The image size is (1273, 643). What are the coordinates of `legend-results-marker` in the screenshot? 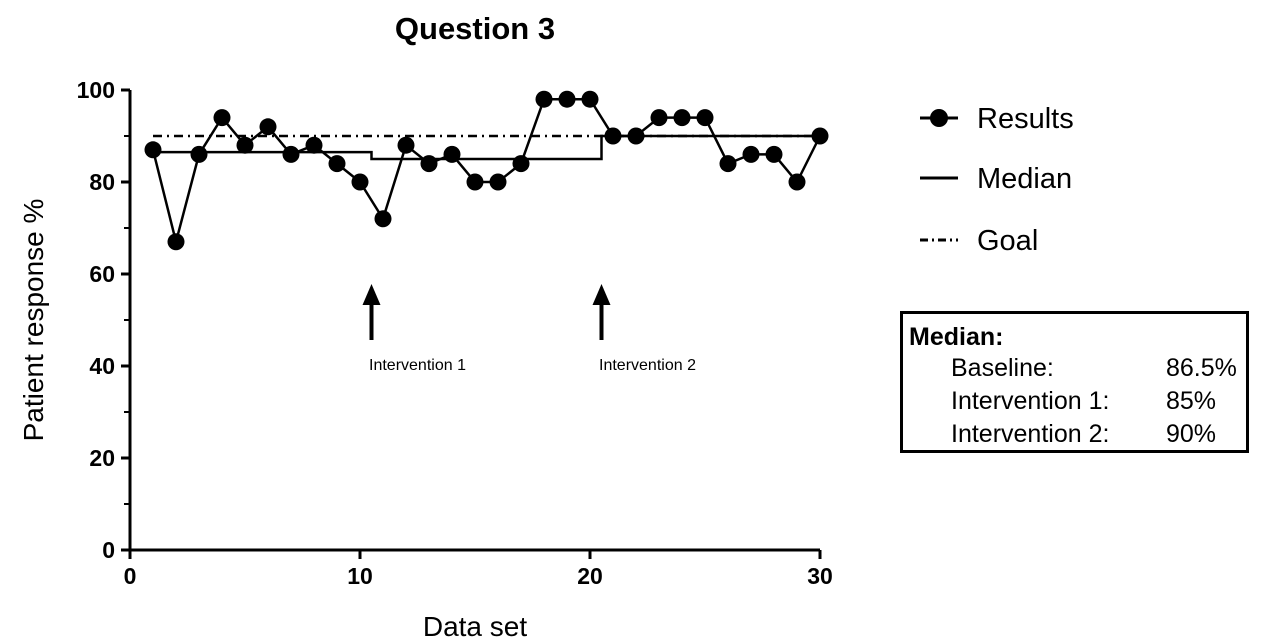 It's located at (939, 118).